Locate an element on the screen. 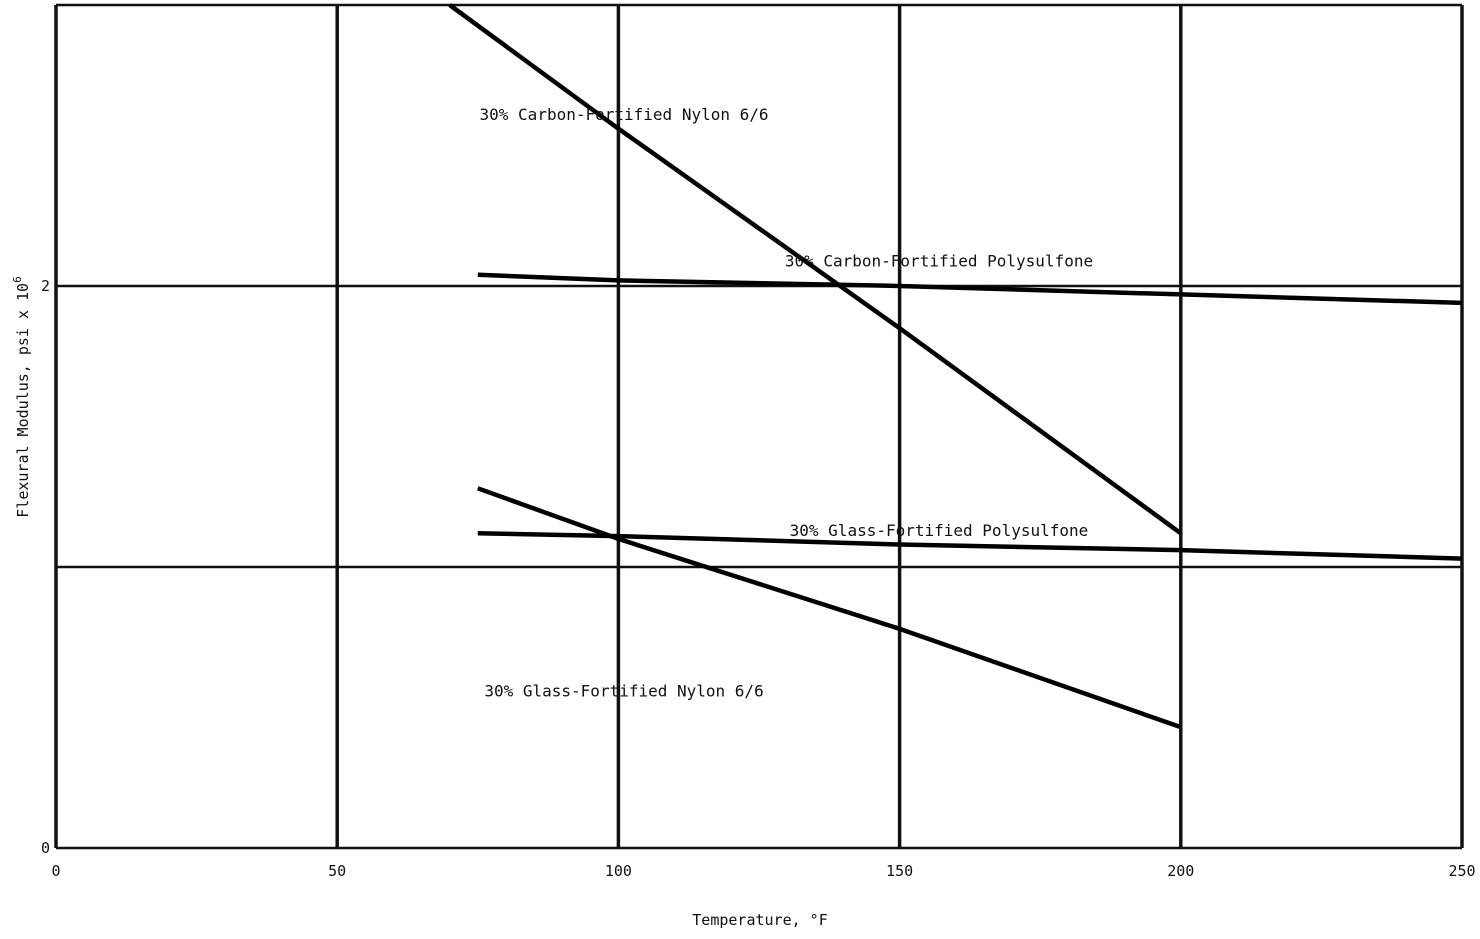 The width and height of the screenshot is (1480, 939). y-tick-label-2: 2 is located at coordinates (45, 286).